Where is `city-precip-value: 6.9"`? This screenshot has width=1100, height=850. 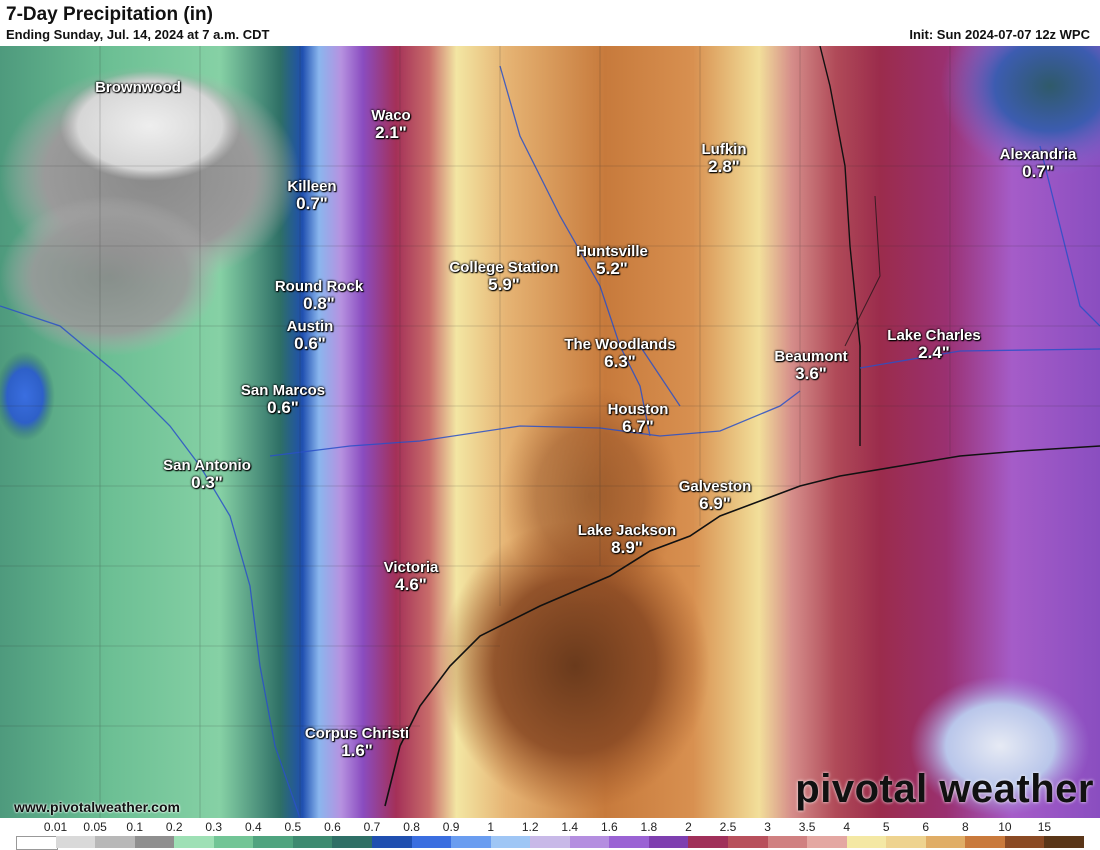 city-precip-value: 6.9" is located at coordinates (715, 503).